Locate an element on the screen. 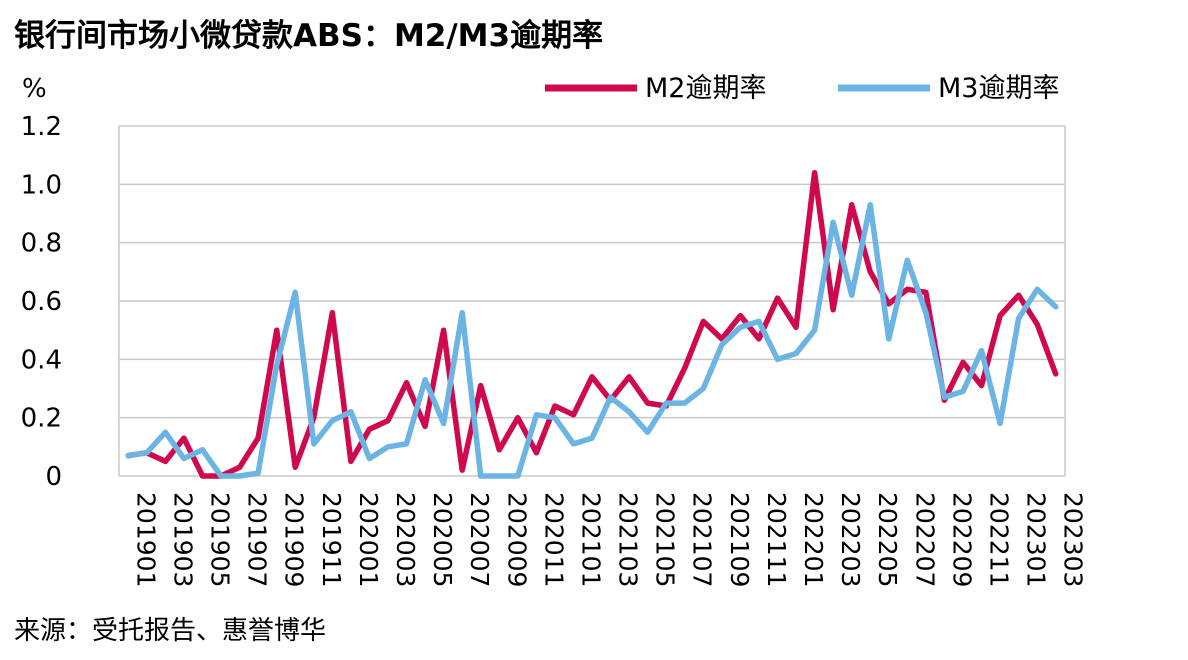  legend: M2逾期率 M3逾期率 is located at coordinates (802, 88).